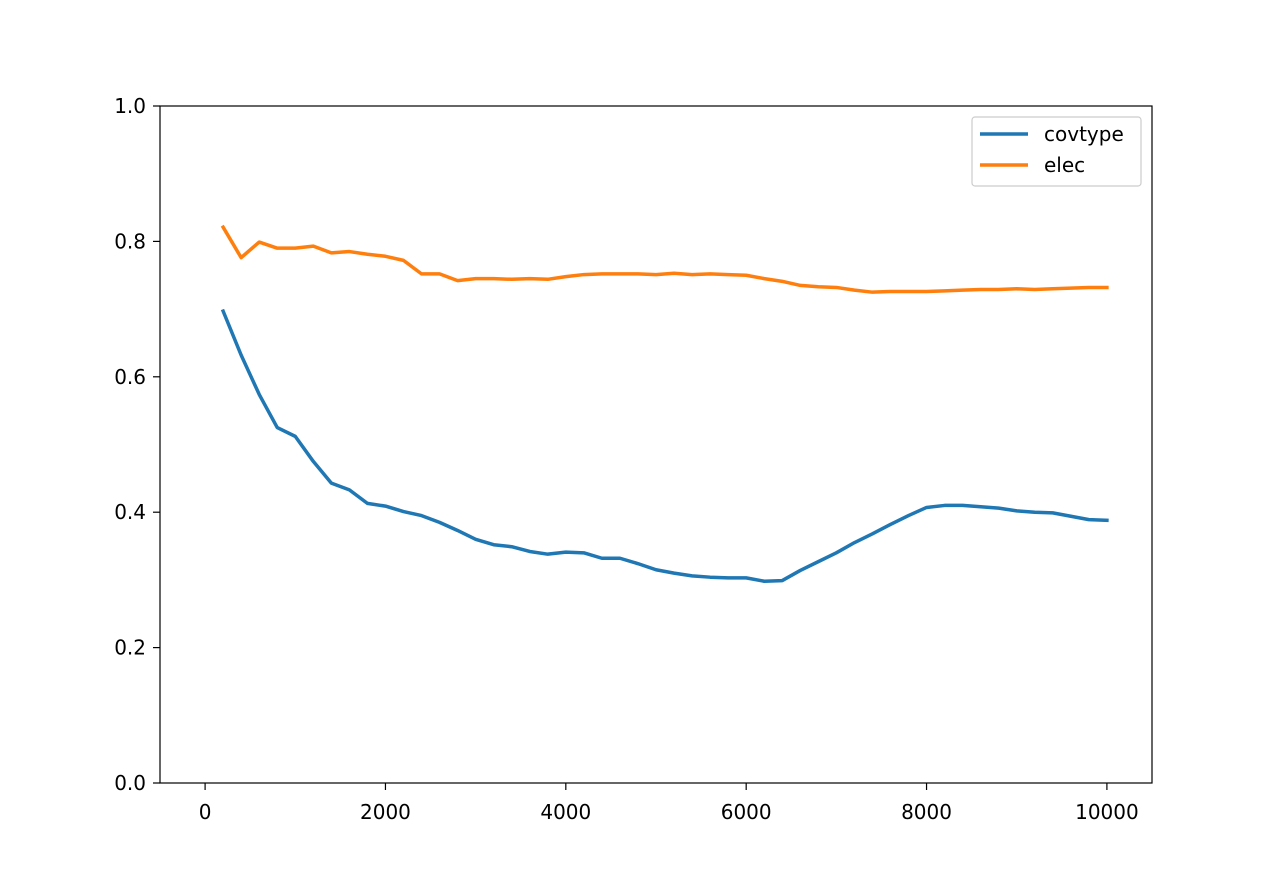 Image resolution: width=1280 pixels, height=884 pixels. I want to click on y-tick-label: 0.2, so click(130, 648).